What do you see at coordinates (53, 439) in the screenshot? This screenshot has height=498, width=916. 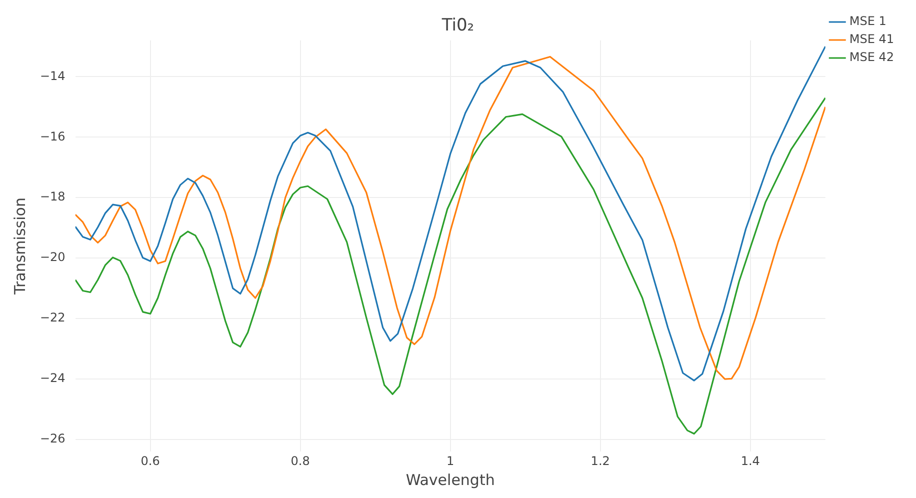 I see `y-tick-label: −26` at bounding box center [53, 439].